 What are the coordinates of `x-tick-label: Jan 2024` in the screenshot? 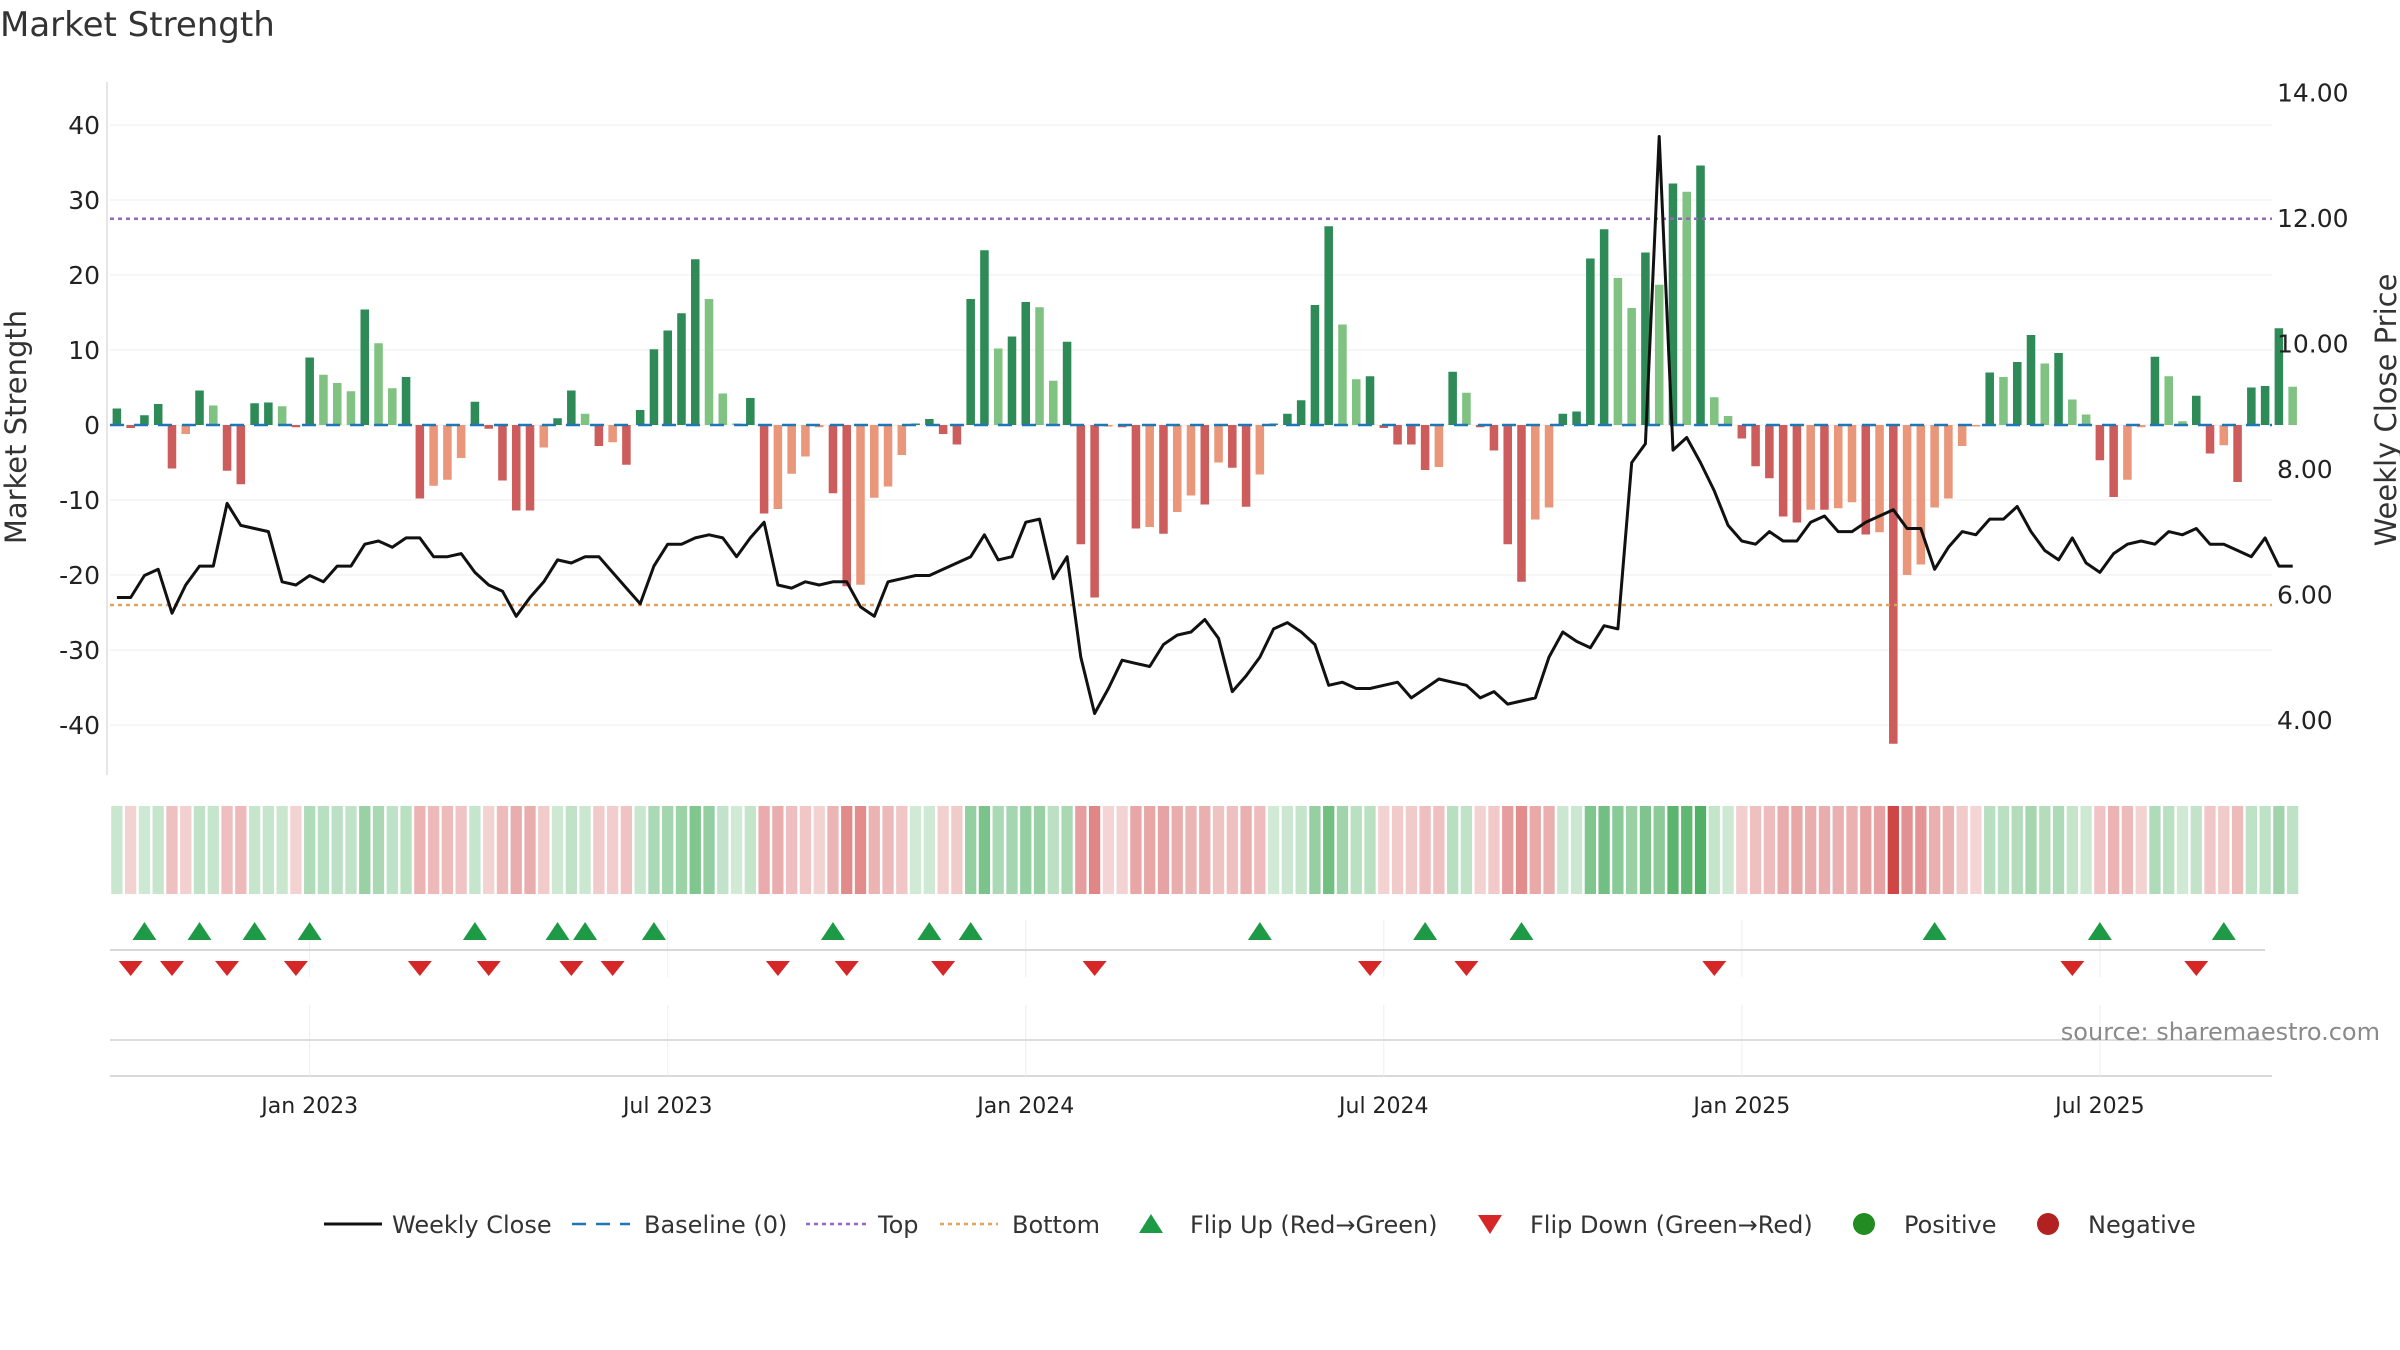 It's located at (1024, 1106).